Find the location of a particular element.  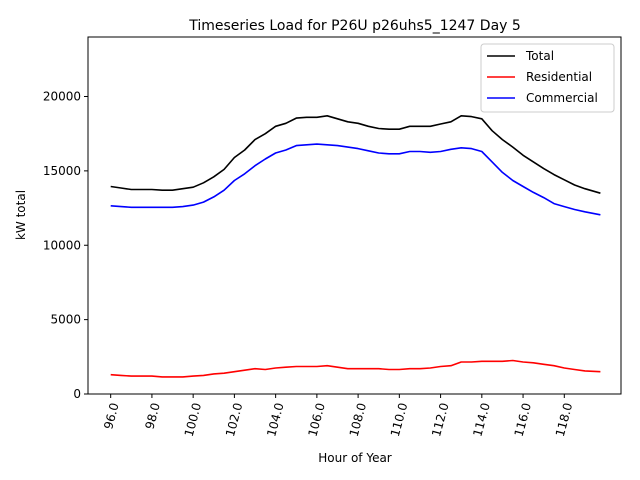

legend-label-commercial: Commercial is located at coordinates (562, 98).